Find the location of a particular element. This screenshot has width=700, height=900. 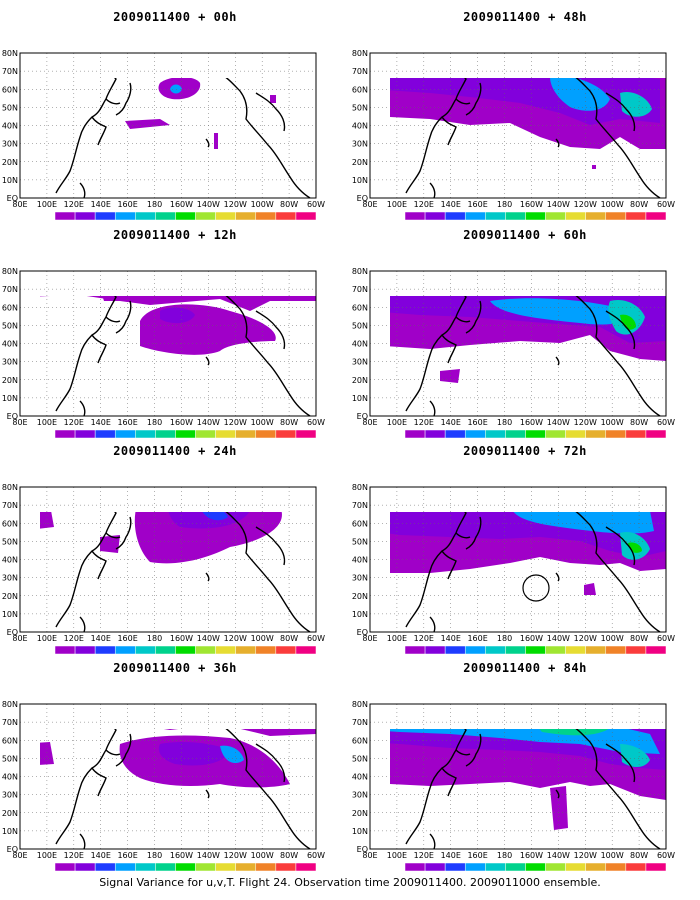

panel-title: 2009011400 + 72h is located at coordinates (525, 451).